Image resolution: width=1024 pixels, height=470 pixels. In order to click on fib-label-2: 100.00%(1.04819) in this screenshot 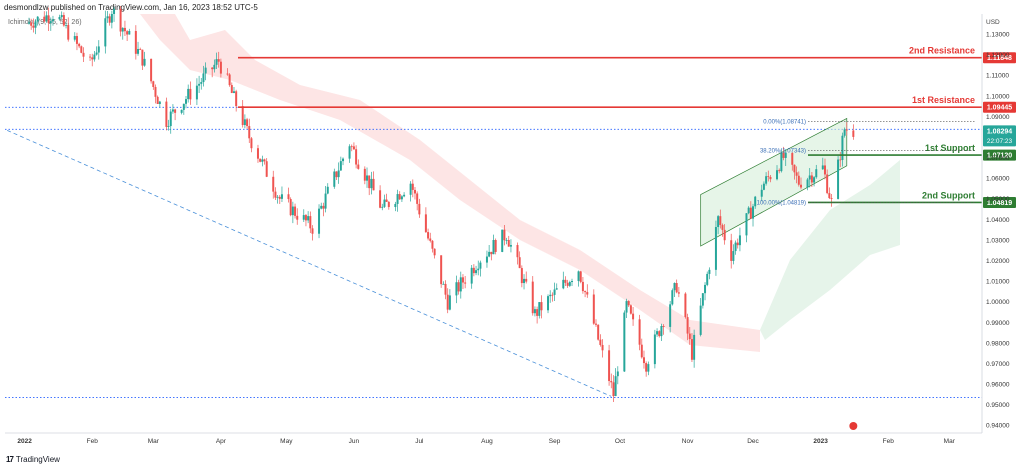, I will do `click(781, 203)`.